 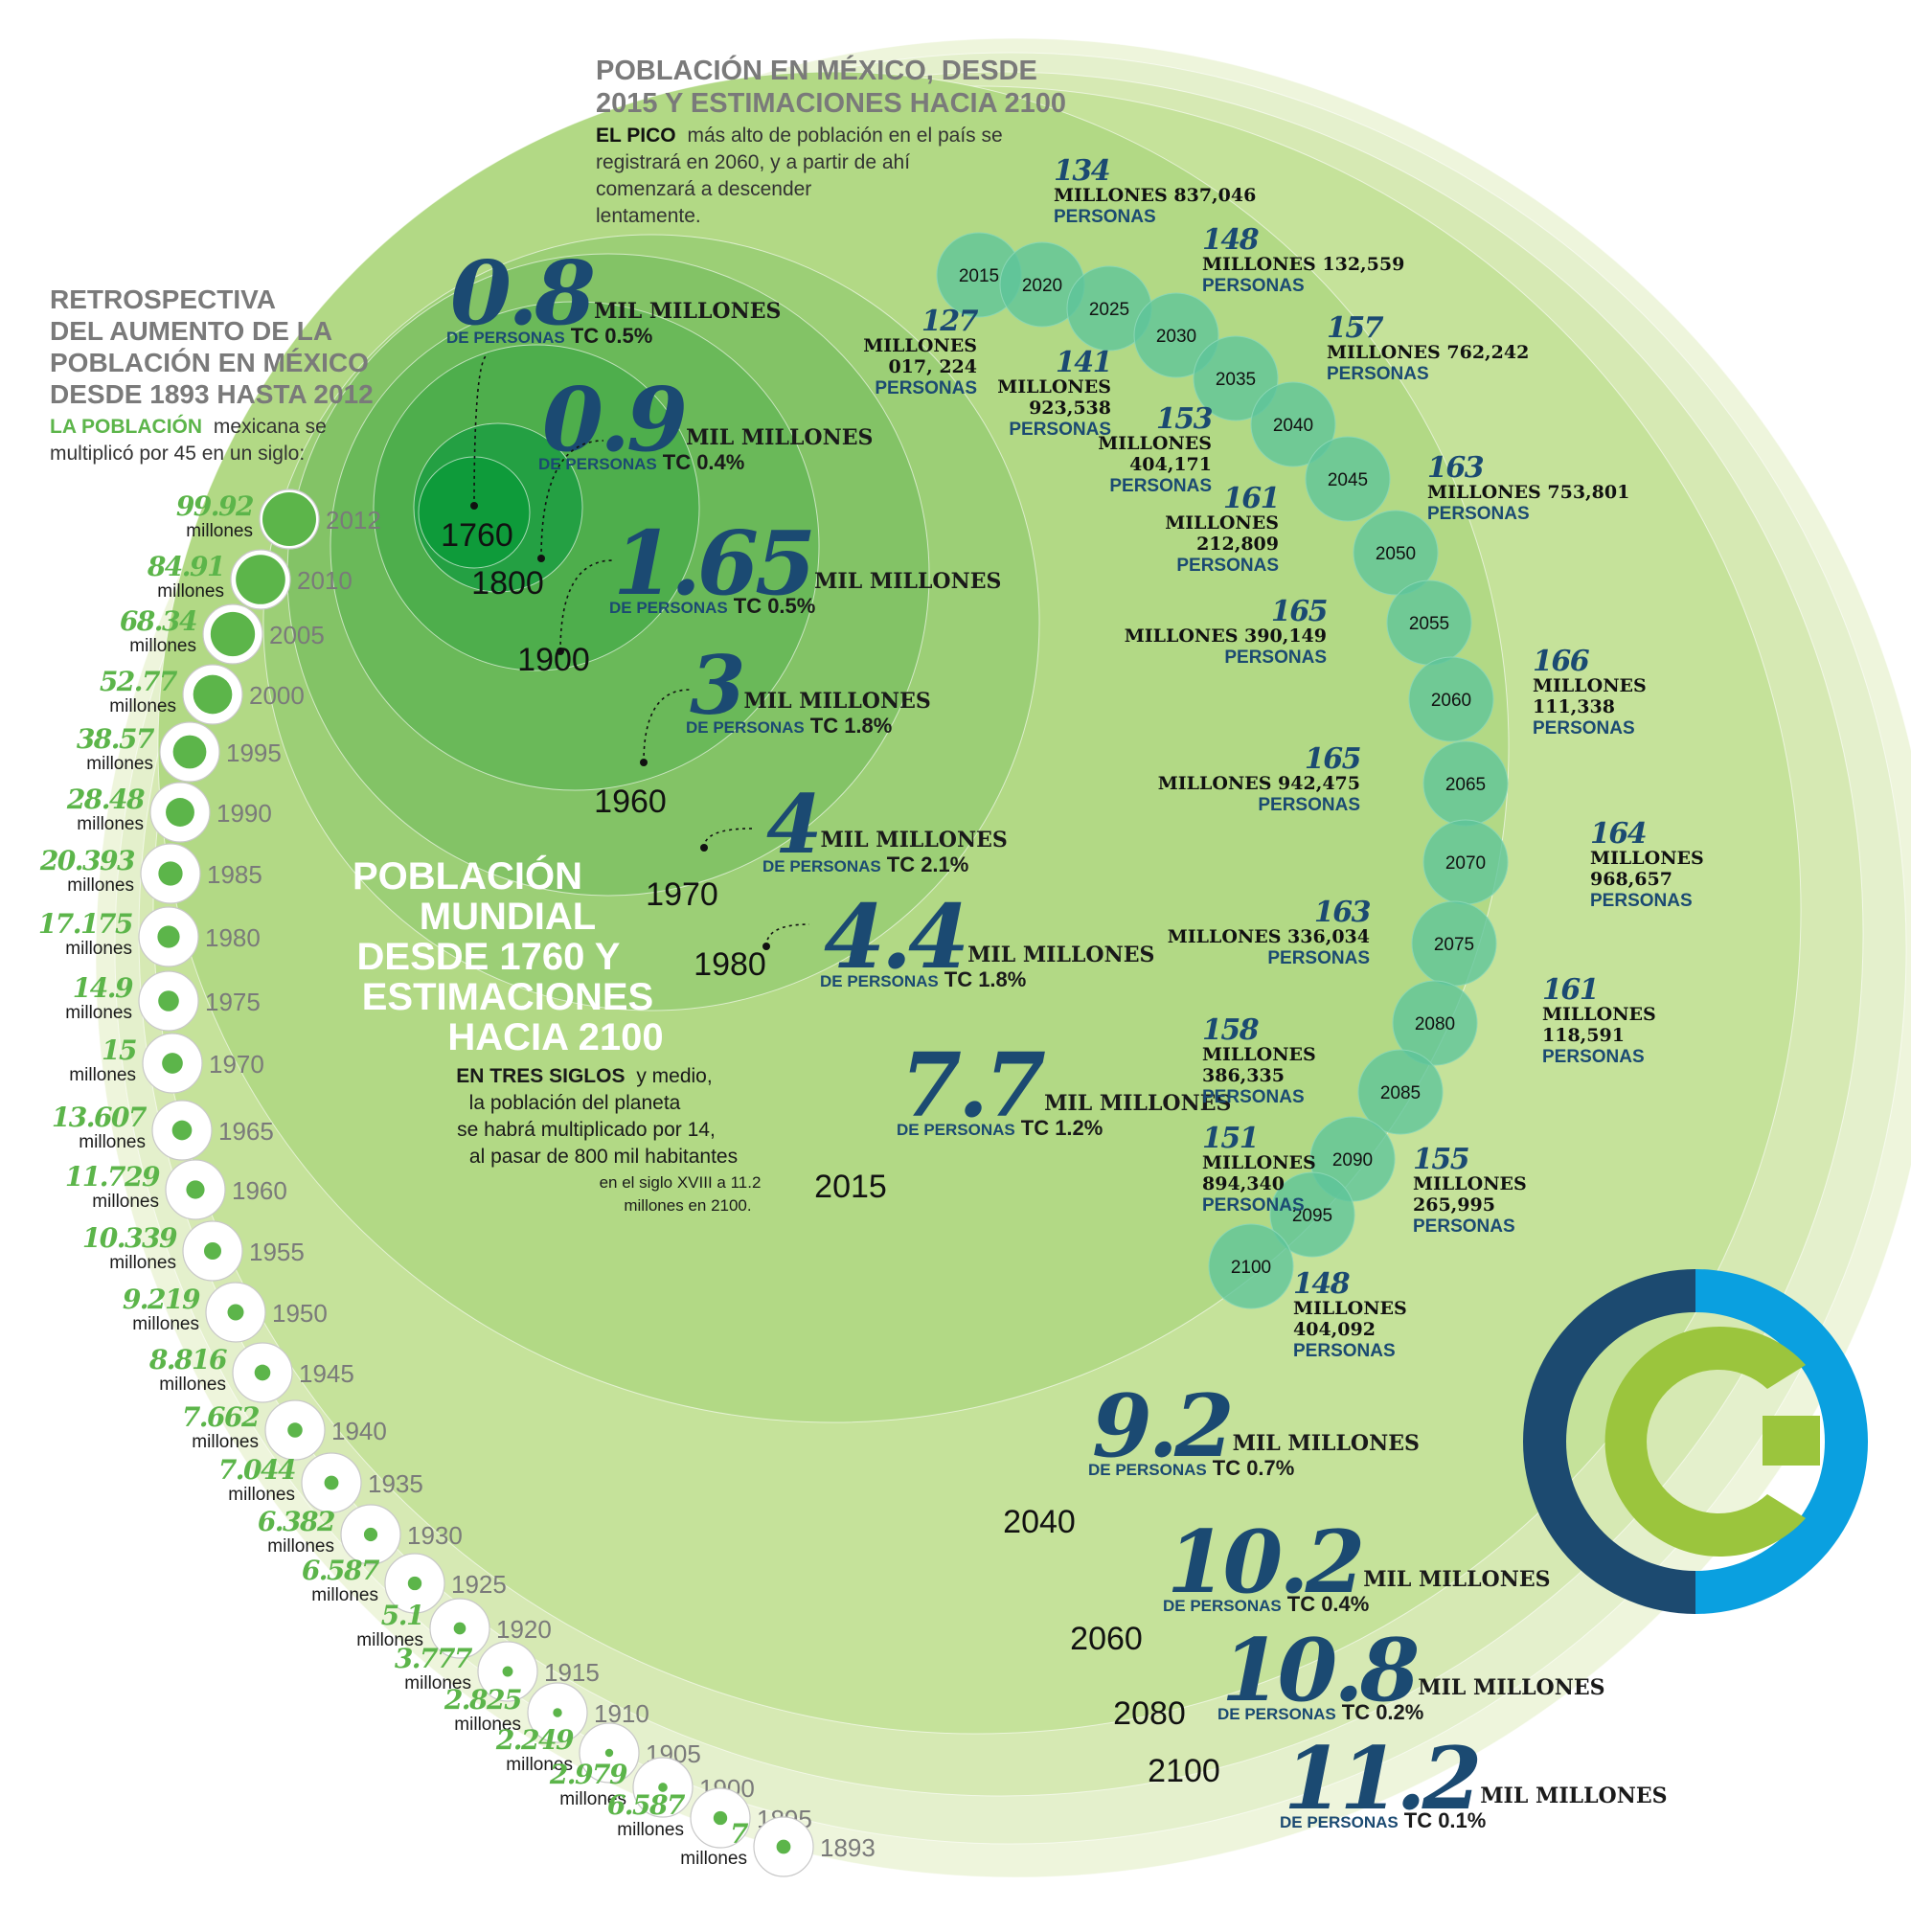 What do you see at coordinates (246, 1131) in the screenshot?
I see `history-year: 1965` at bounding box center [246, 1131].